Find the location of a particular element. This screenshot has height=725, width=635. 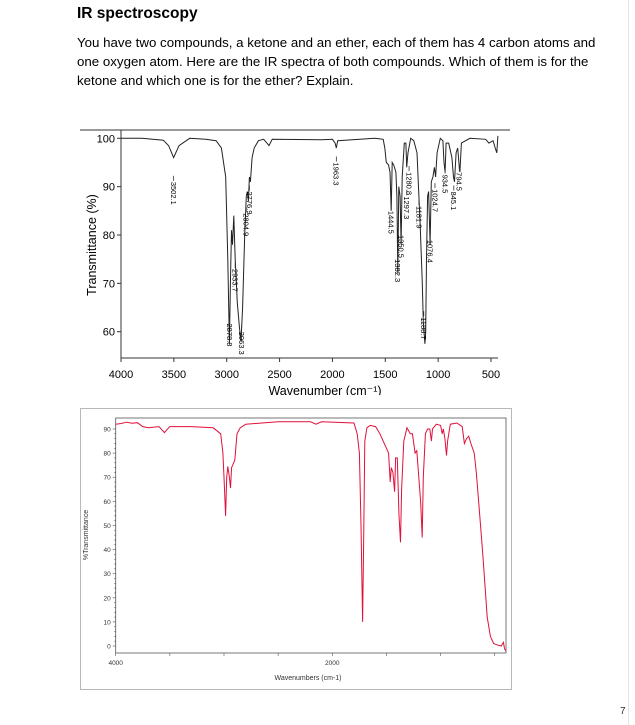

peak-label: 794.5 is located at coordinates (459, 181).